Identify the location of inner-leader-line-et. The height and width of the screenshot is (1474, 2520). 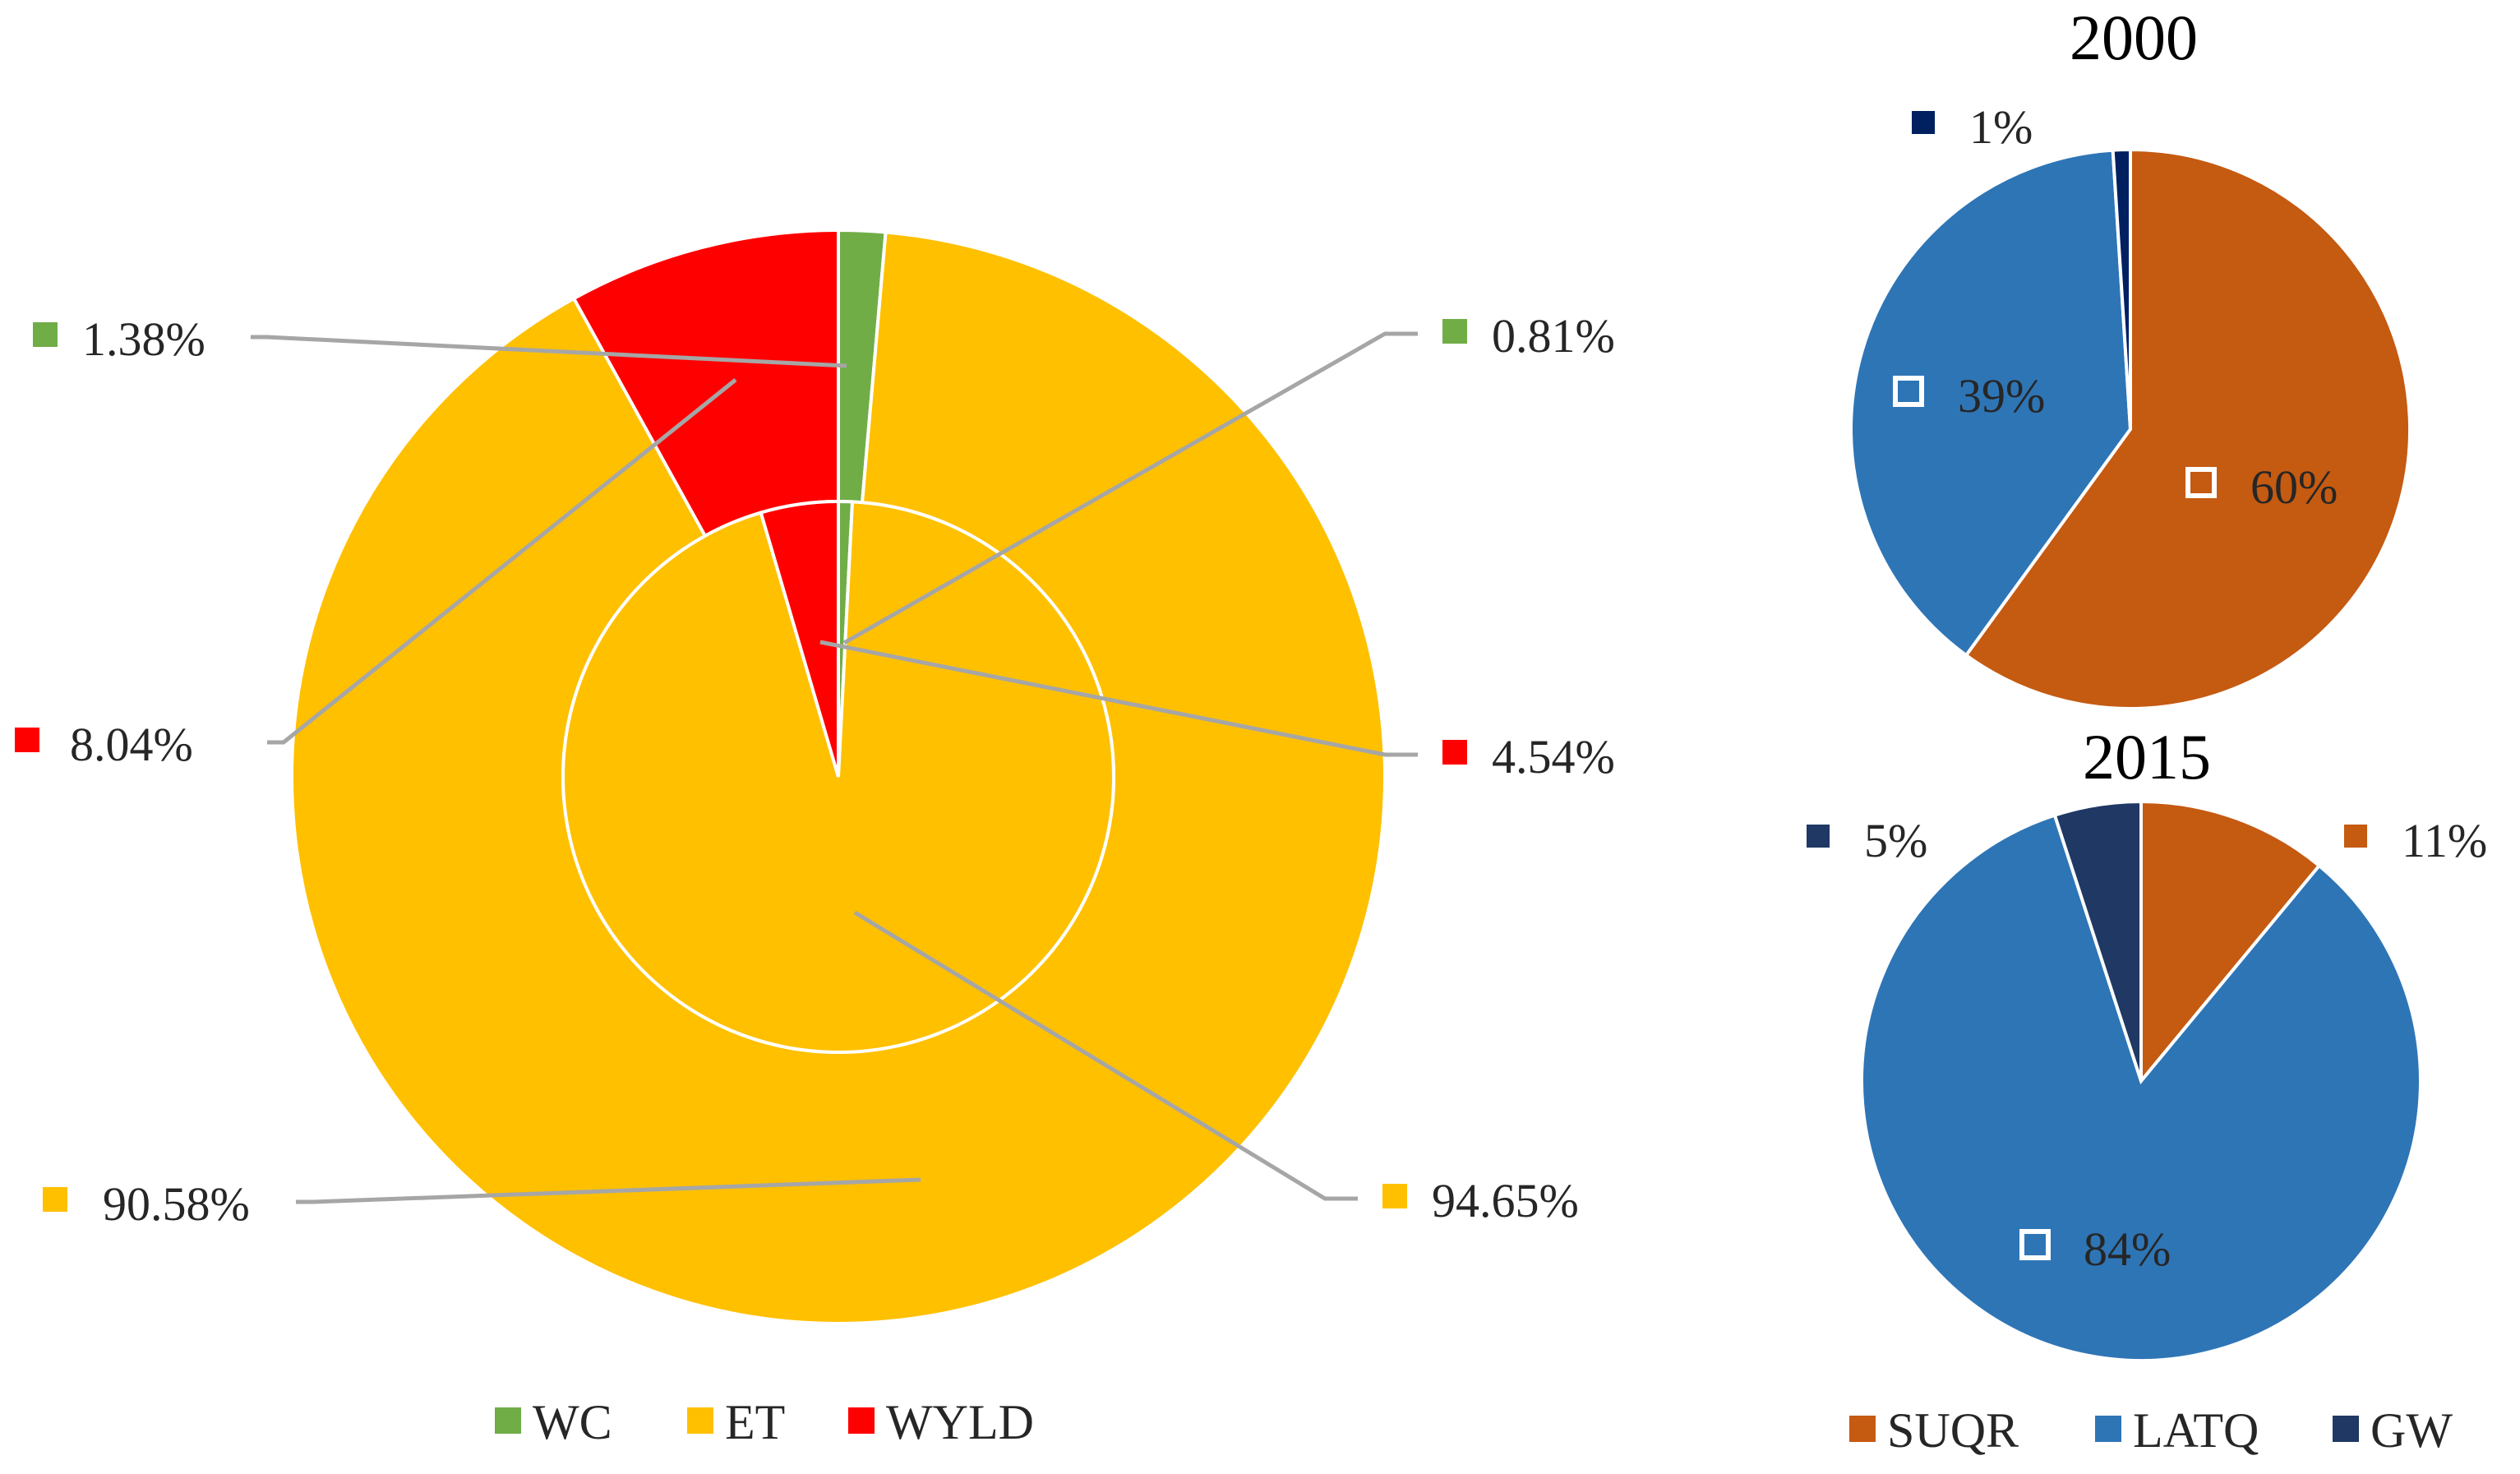
(1105, 1056).